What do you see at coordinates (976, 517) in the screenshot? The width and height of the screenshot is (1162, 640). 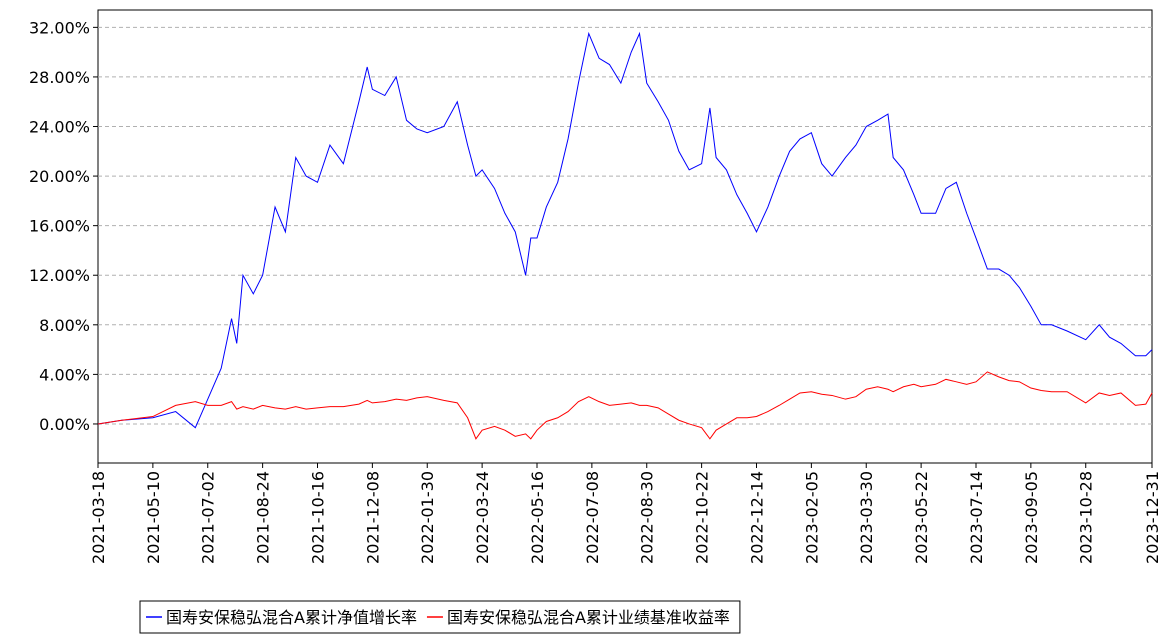 I see `x-tick-label: 2023-07-14` at bounding box center [976, 517].